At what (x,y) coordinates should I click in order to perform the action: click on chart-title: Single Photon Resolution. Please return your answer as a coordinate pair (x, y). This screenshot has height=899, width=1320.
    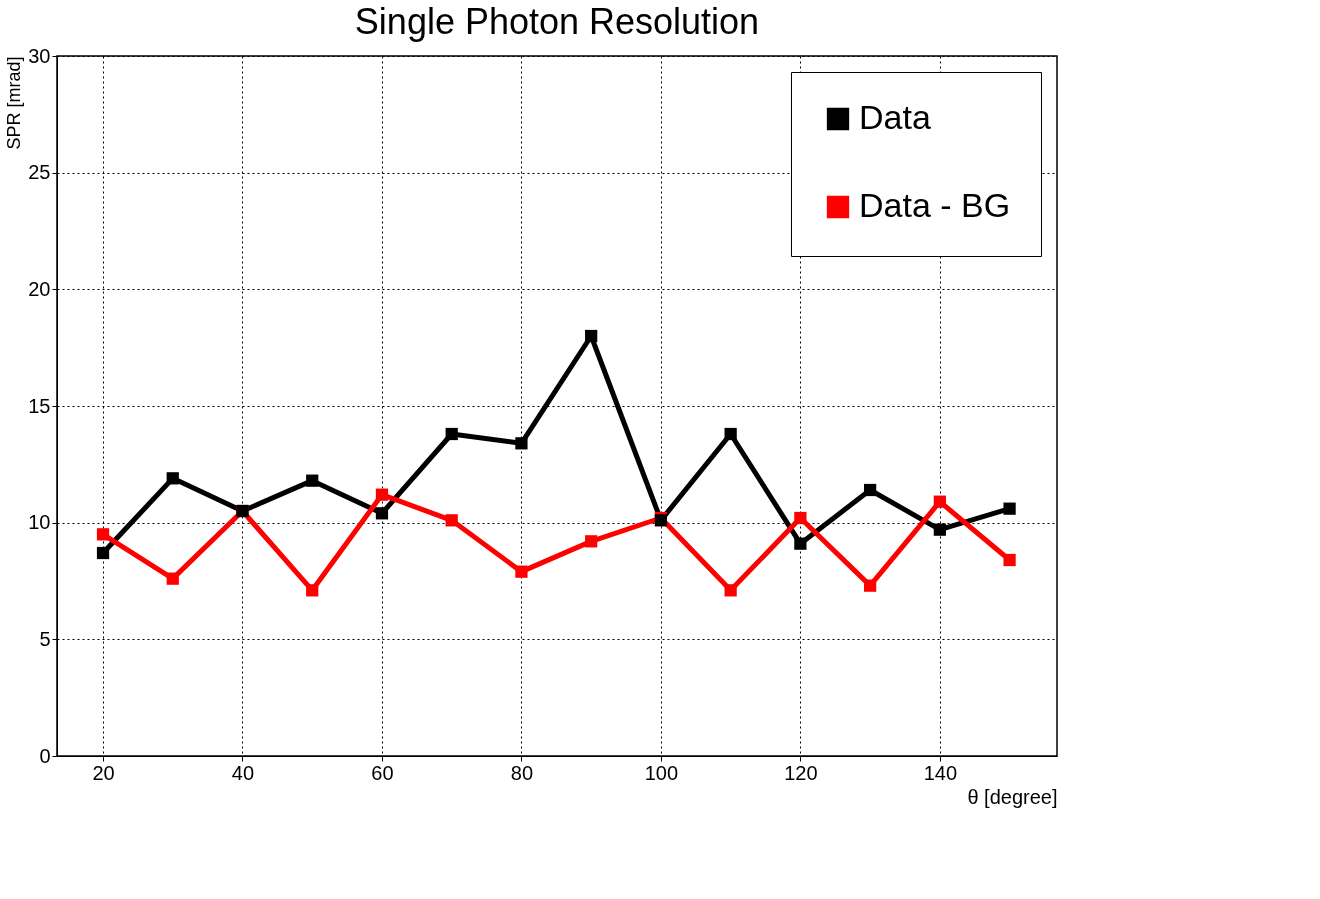
    Looking at the image, I should click on (557, 21).